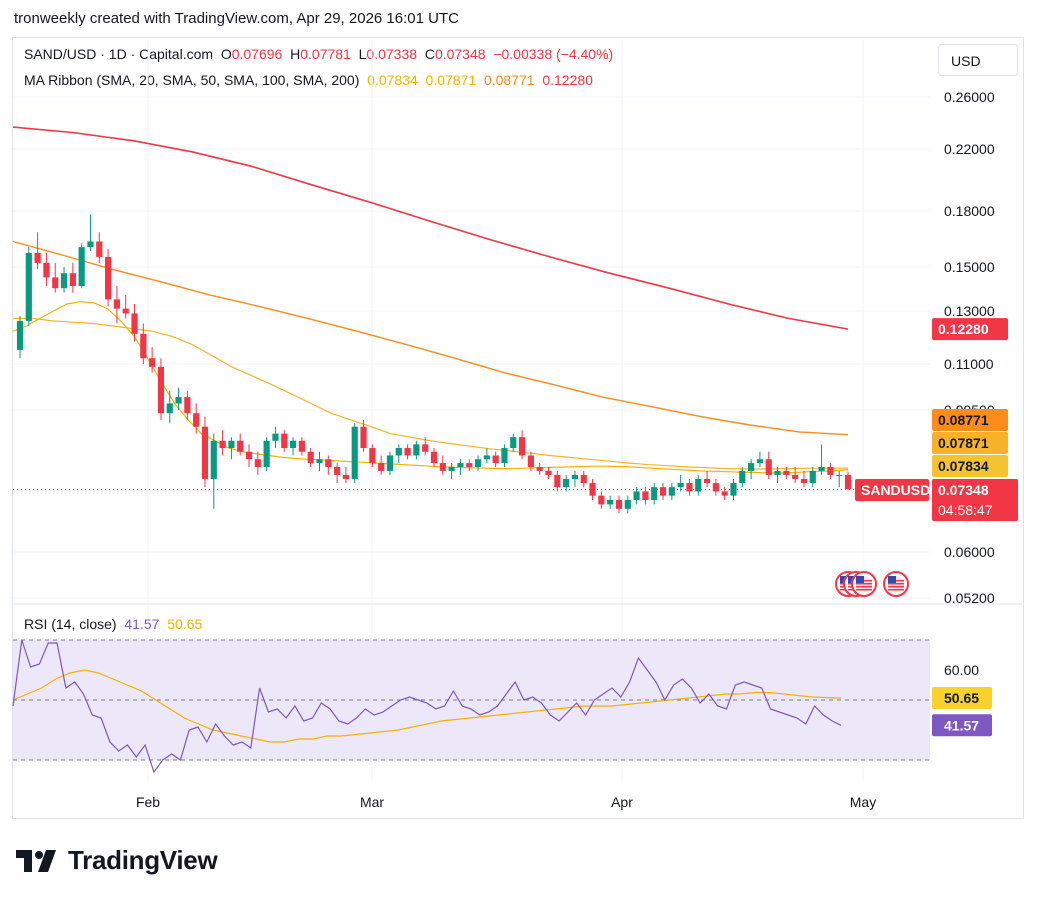 This screenshot has height=900, width=1037. What do you see at coordinates (969, 364) in the screenshot?
I see `price-tick-label: 0.11000` at bounding box center [969, 364].